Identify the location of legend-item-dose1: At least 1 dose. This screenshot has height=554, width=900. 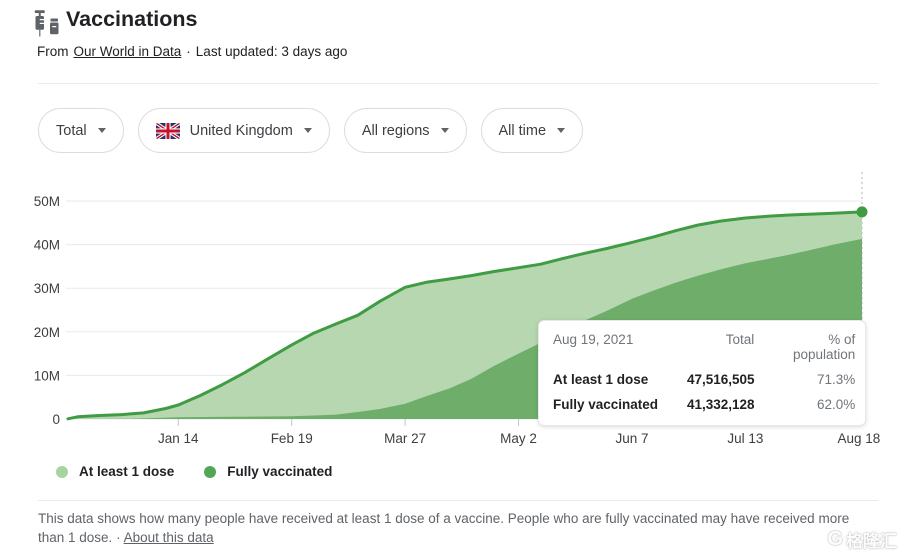
(115, 471).